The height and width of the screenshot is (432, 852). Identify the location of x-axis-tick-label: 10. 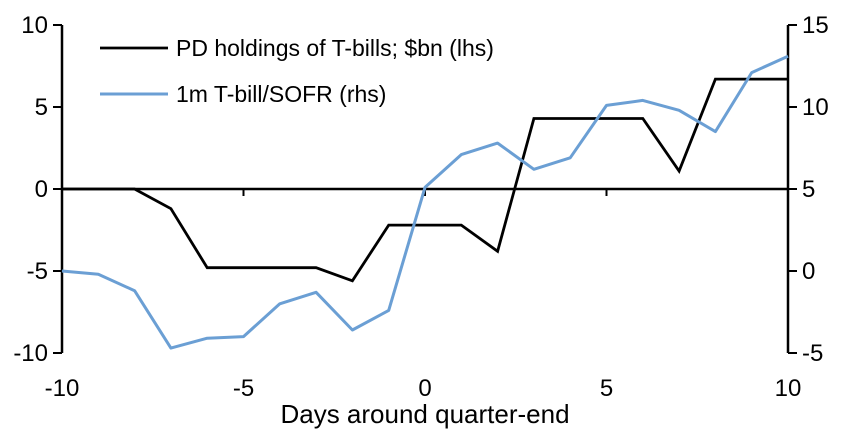
(788, 388).